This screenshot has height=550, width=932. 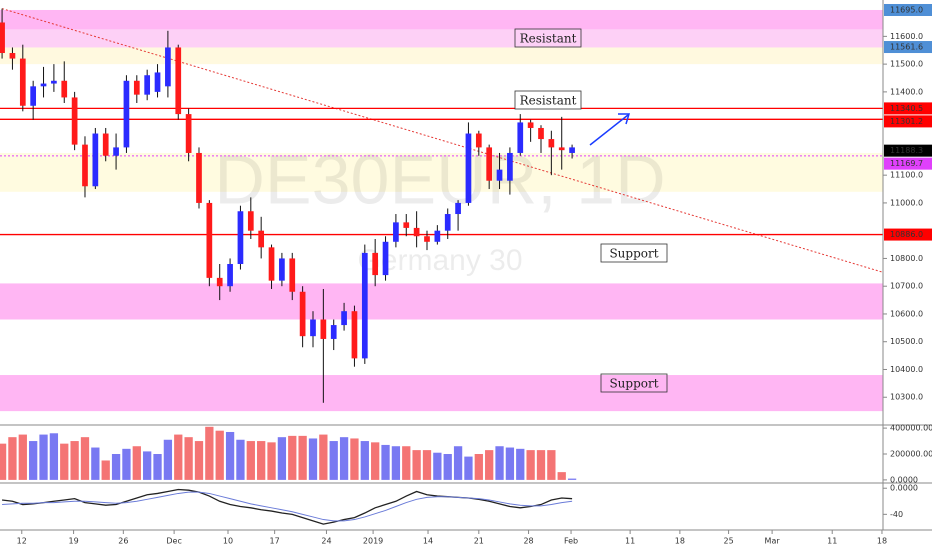 I want to click on zone, so click(x=441, y=393).